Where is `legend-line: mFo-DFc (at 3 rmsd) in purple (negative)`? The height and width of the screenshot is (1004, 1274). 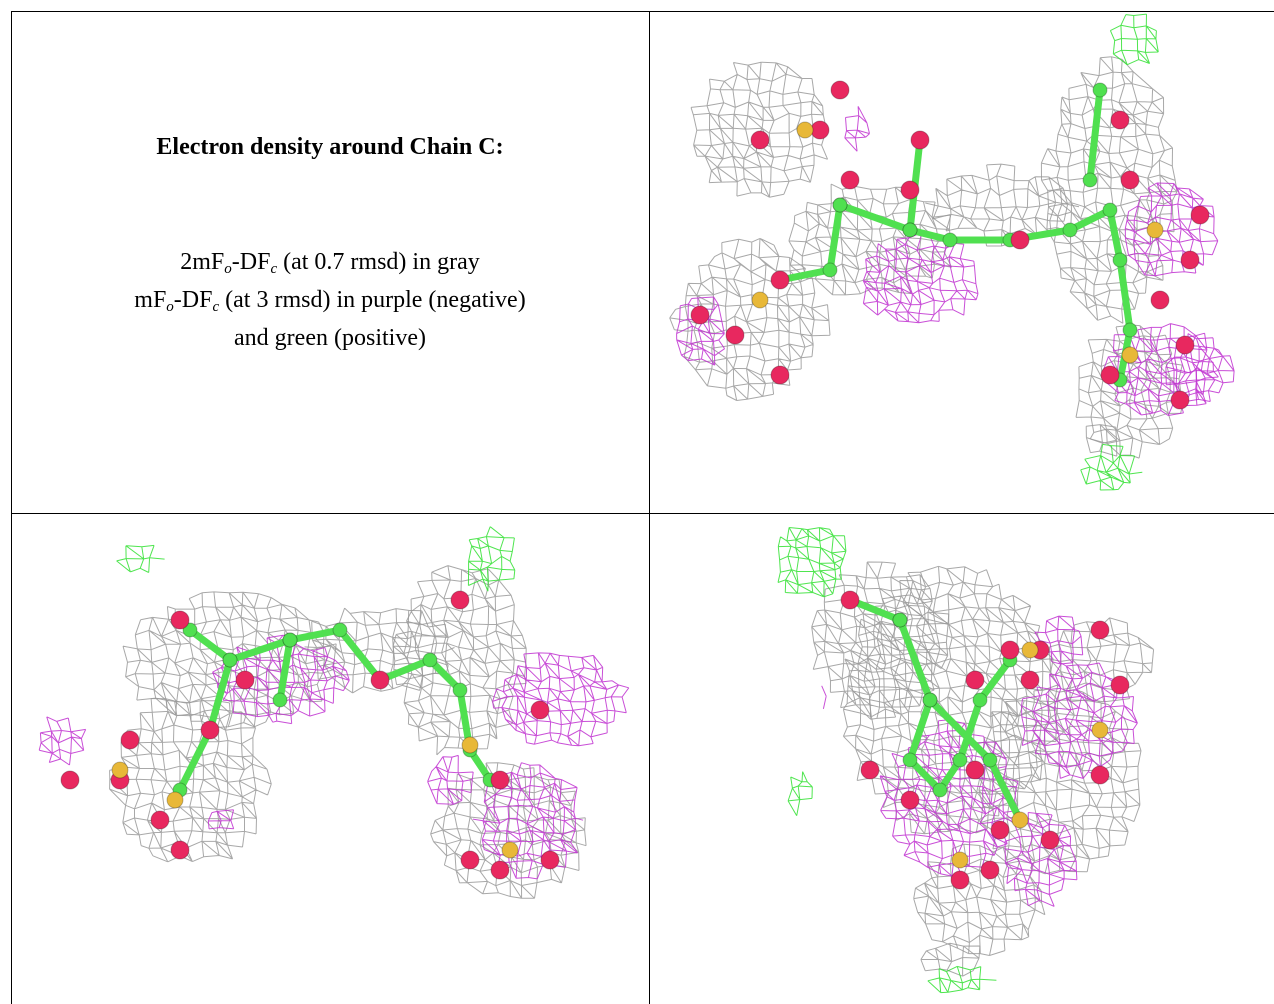 legend-line: mFo-DFc (at 3 rmsd) in purple (negative) is located at coordinates (330, 300).